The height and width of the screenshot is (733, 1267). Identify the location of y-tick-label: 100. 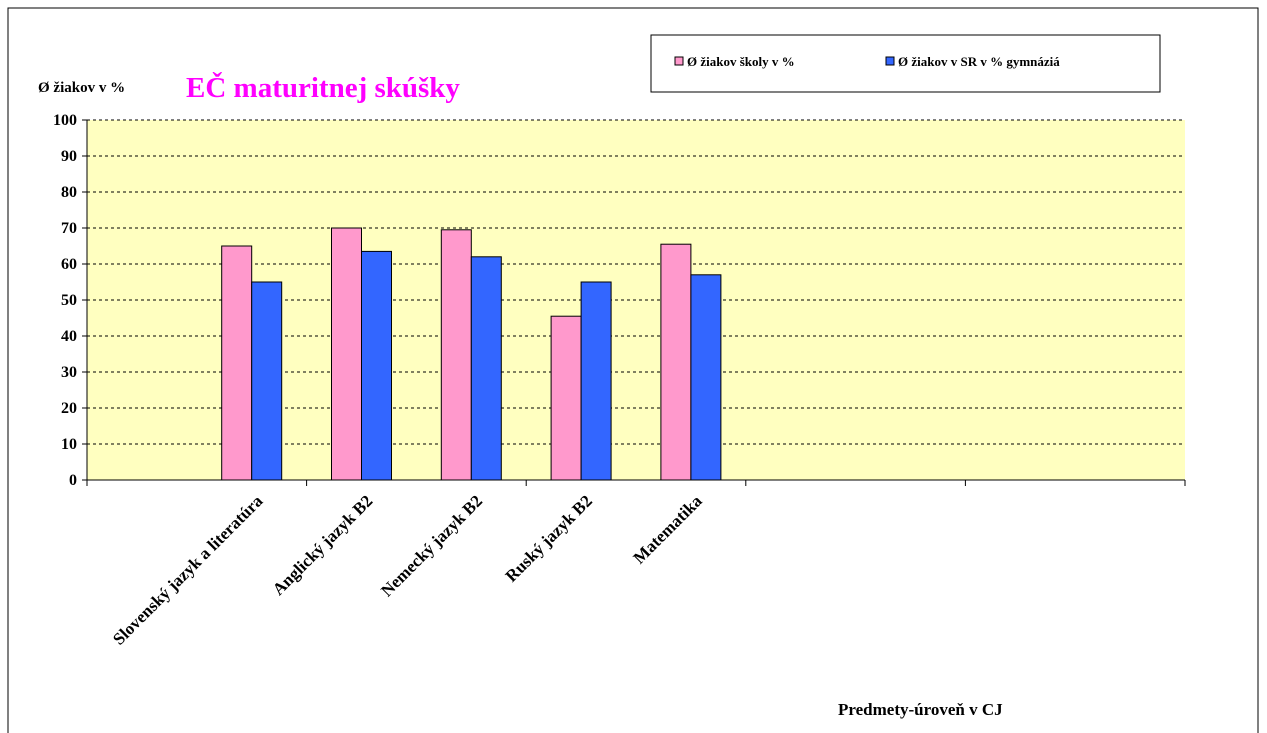
(65, 120).